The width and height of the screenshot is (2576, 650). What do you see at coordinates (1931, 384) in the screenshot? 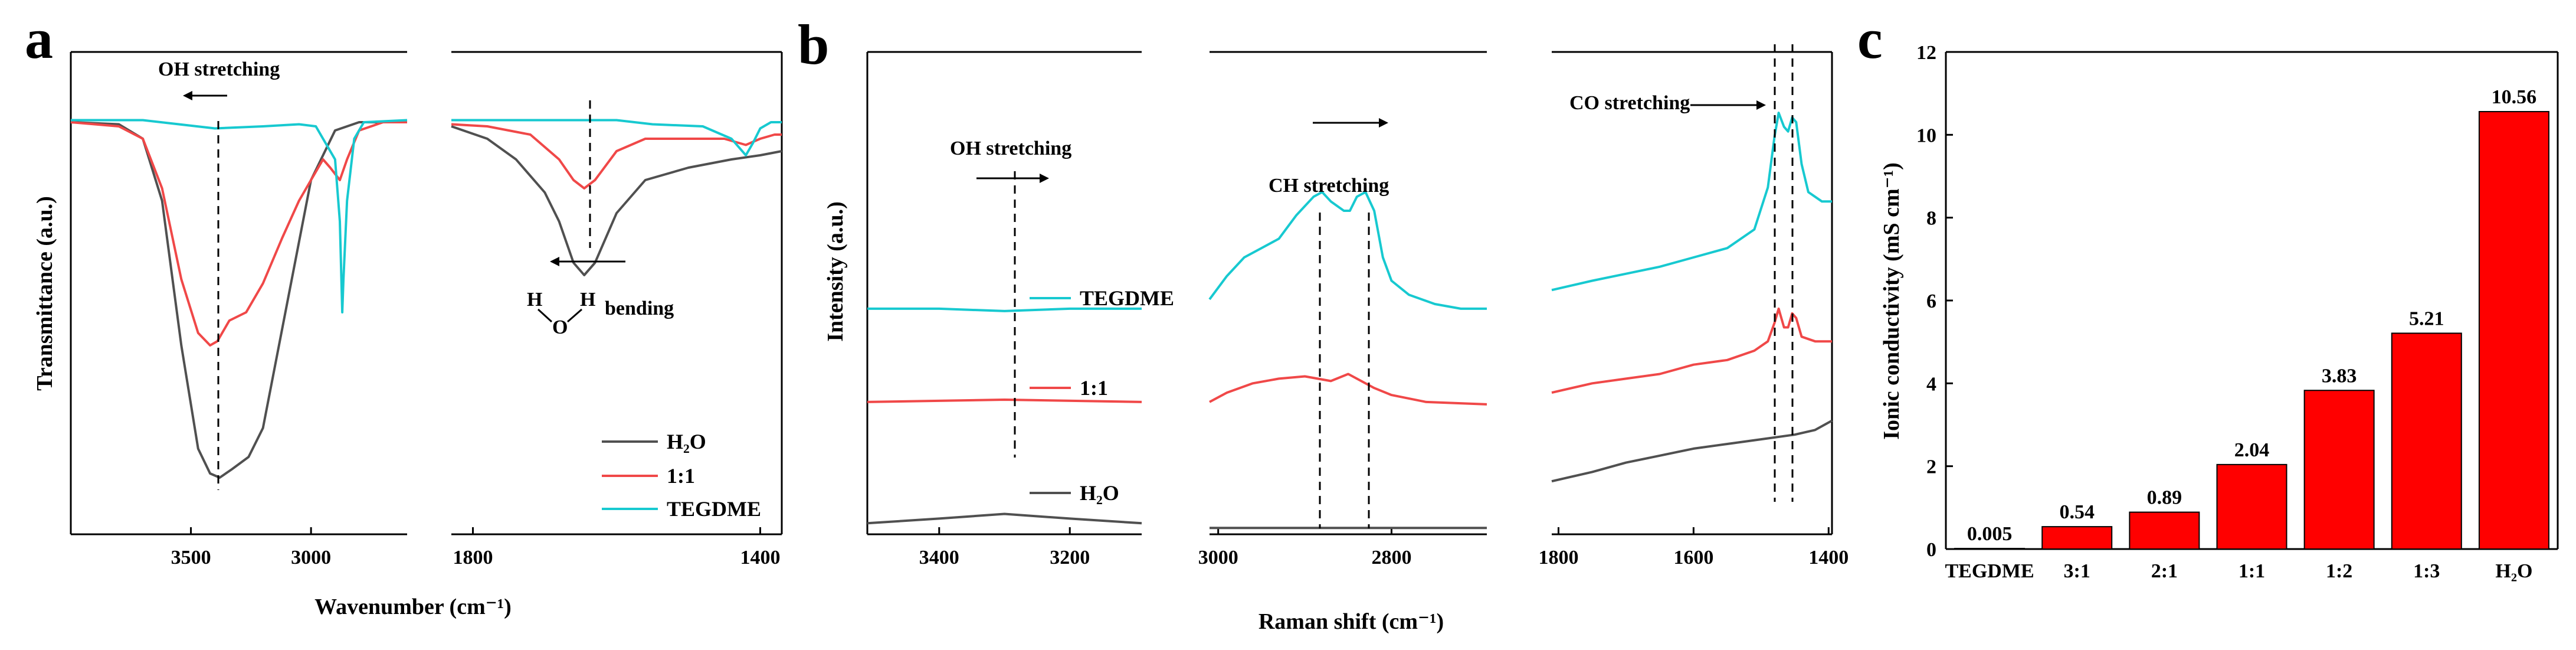
I see `y-tick-label: 4` at bounding box center [1931, 384].